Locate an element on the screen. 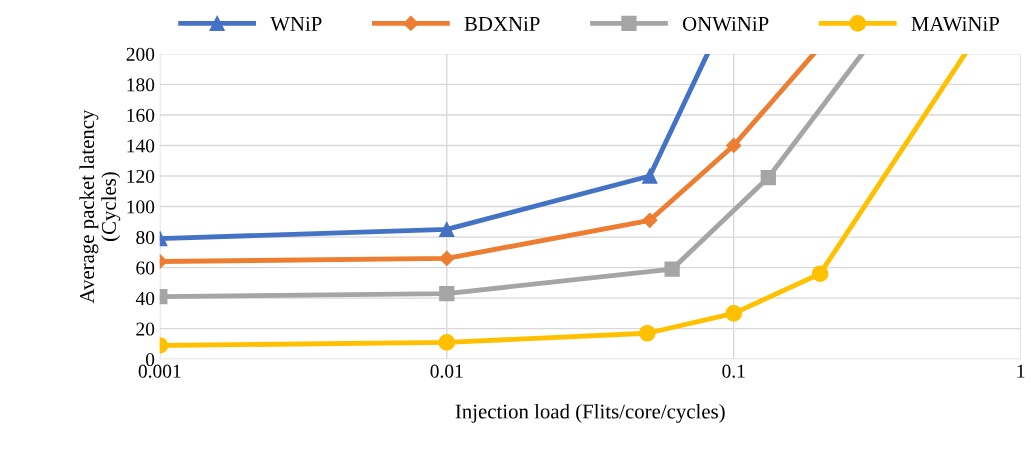 Image resolution: width=1031 pixels, height=449 pixels. legend-label: ONWiNiP is located at coordinates (725, 24).